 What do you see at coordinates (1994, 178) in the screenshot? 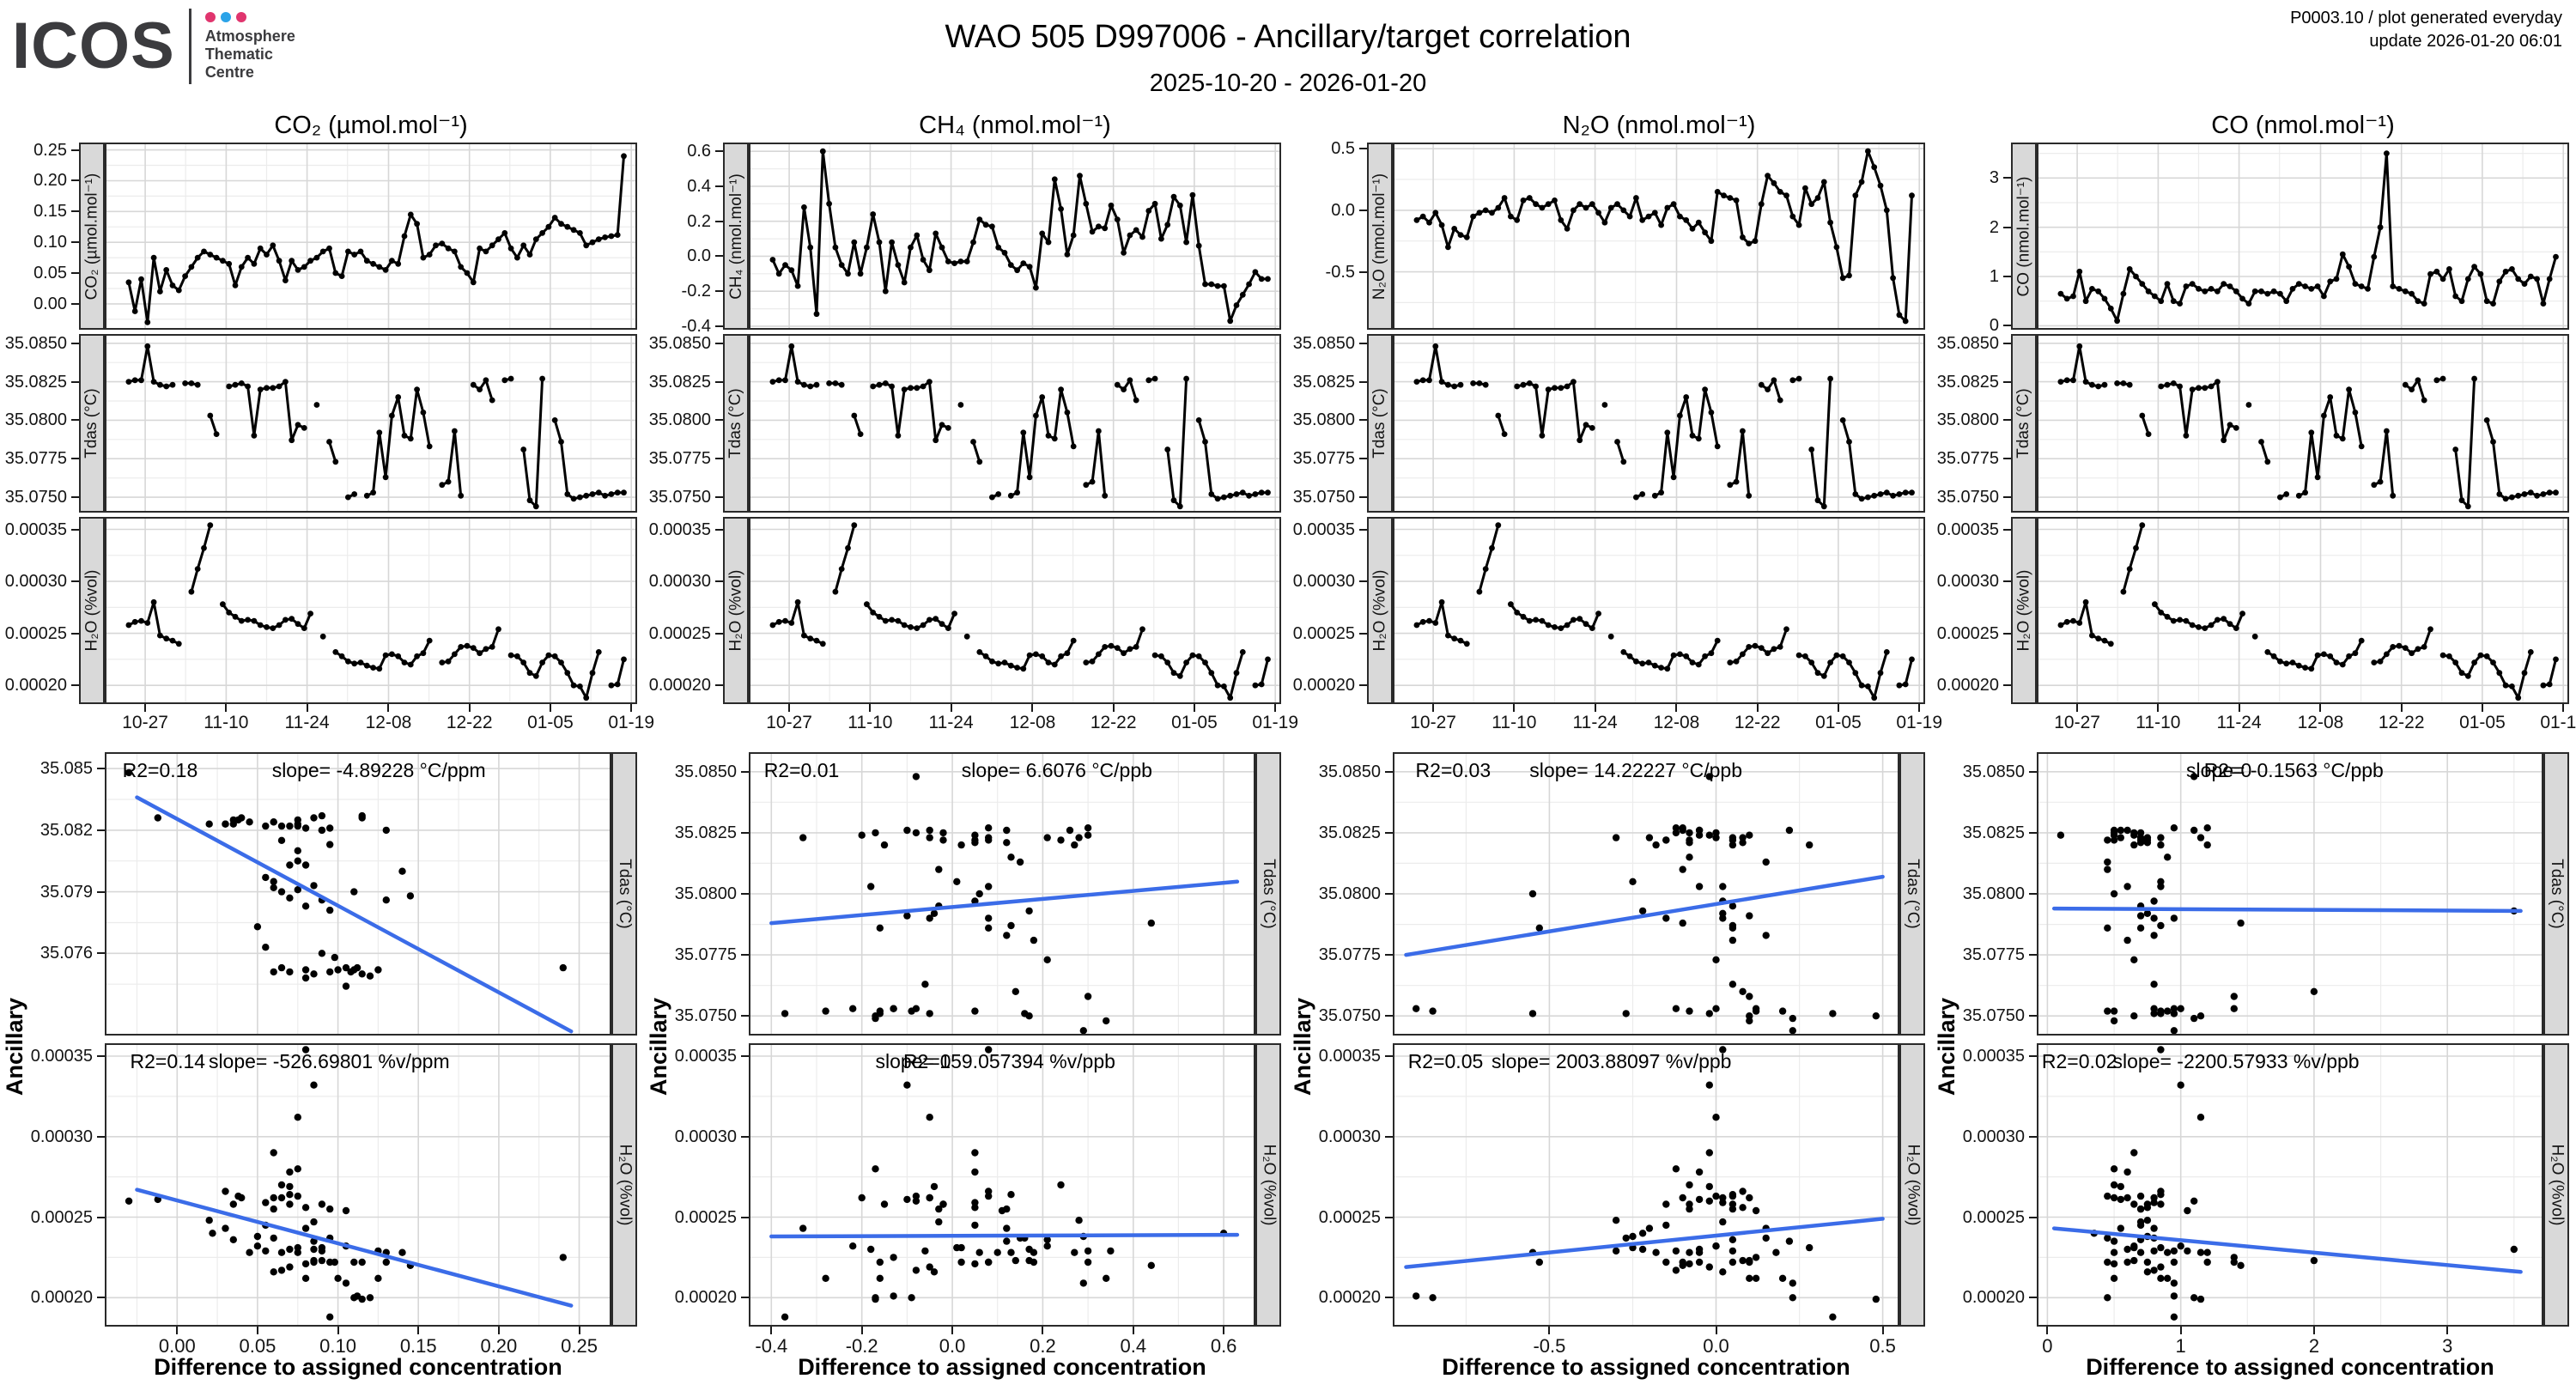
I see `y-tick-label: 3` at bounding box center [1994, 178].